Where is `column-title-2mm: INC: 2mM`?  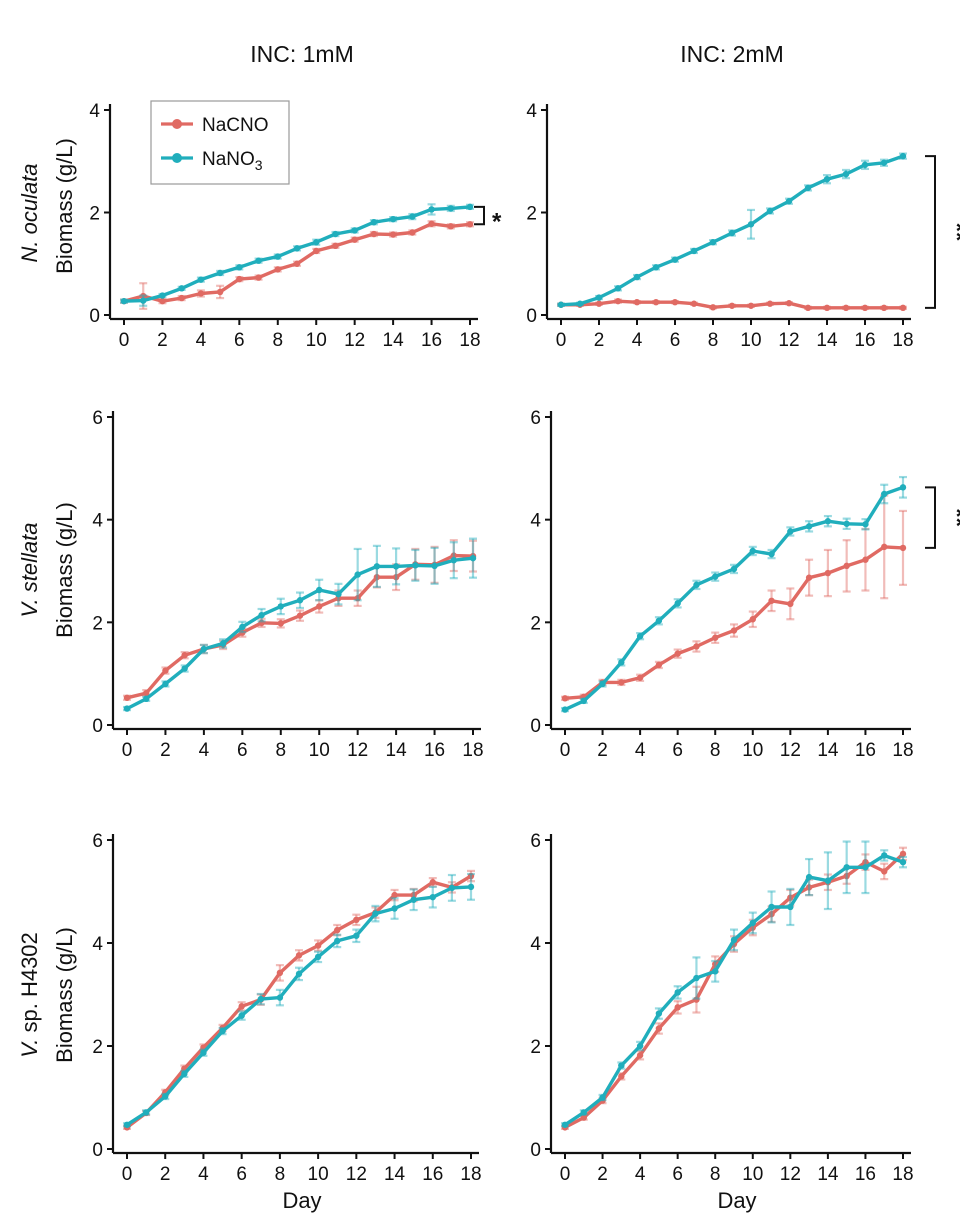 column-title-2mm: INC: 2mM is located at coordinates (732, 54).